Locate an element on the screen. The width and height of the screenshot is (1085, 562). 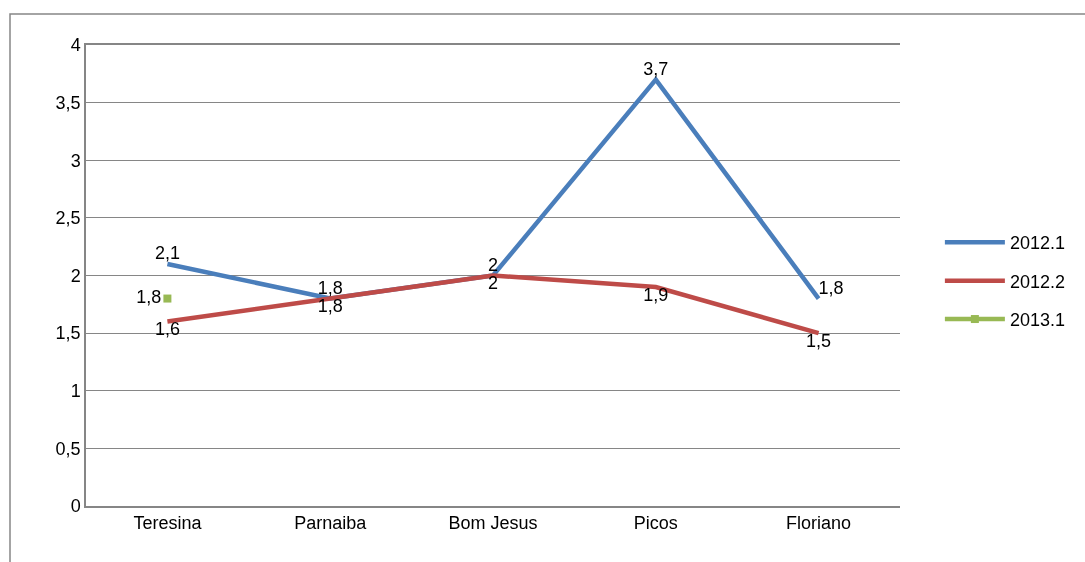
data-label: 1,5 is located at coordinates (819, 340).